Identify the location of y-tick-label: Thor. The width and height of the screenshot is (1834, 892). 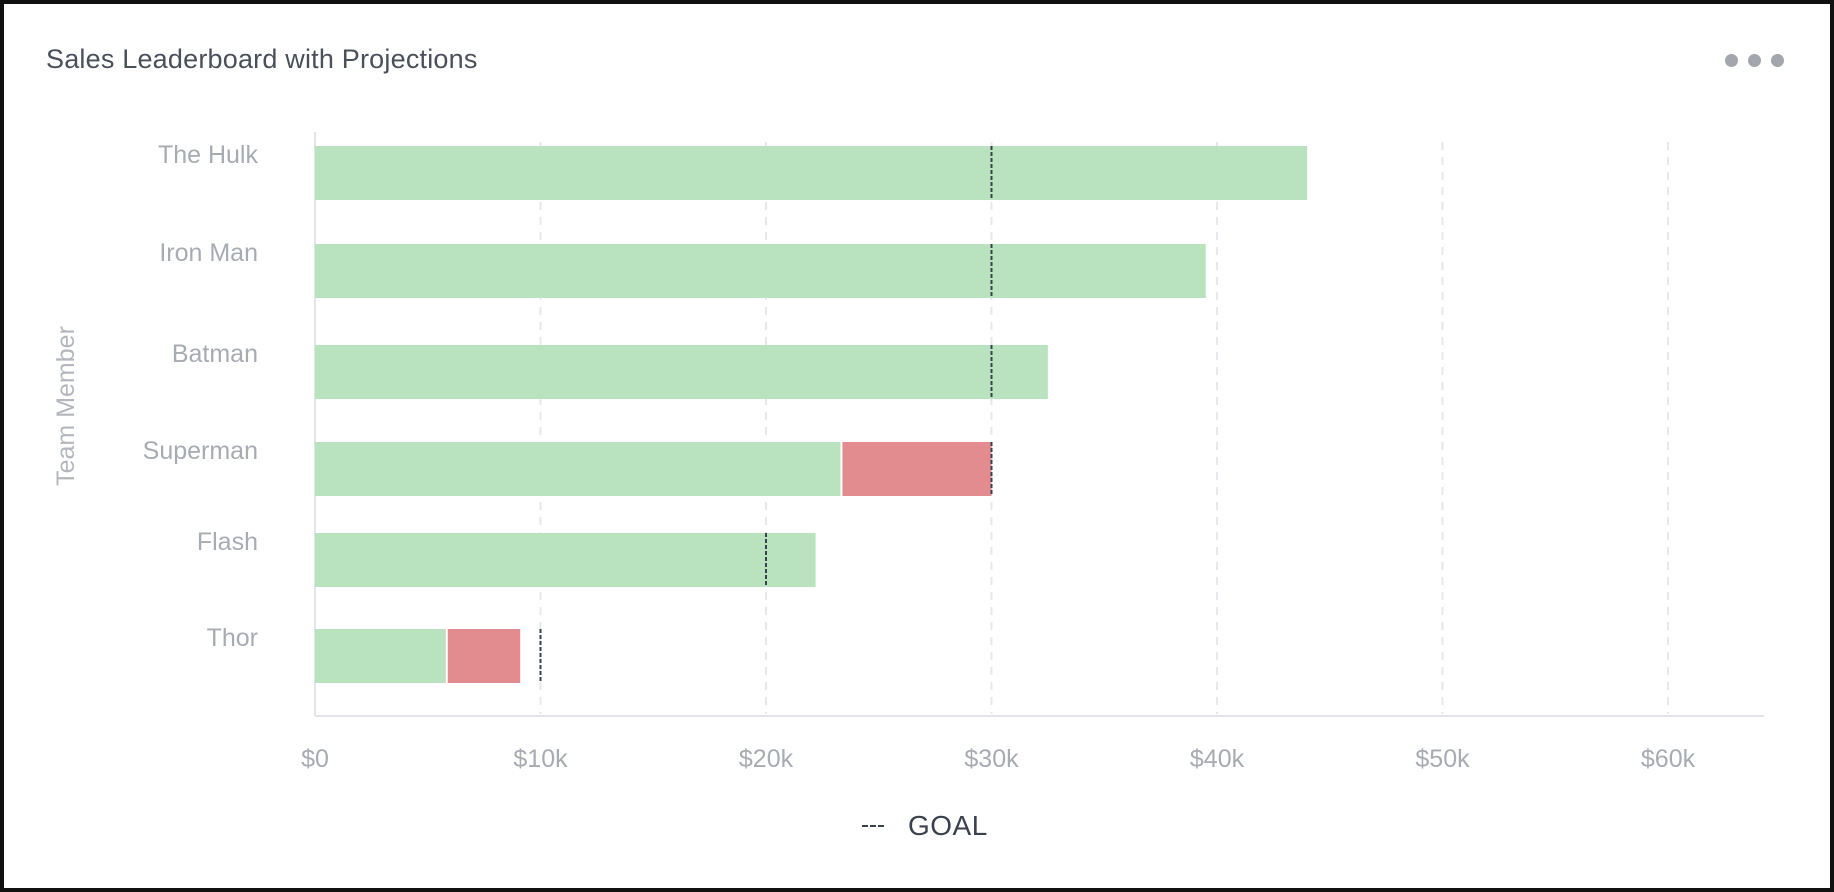
(232, 638).